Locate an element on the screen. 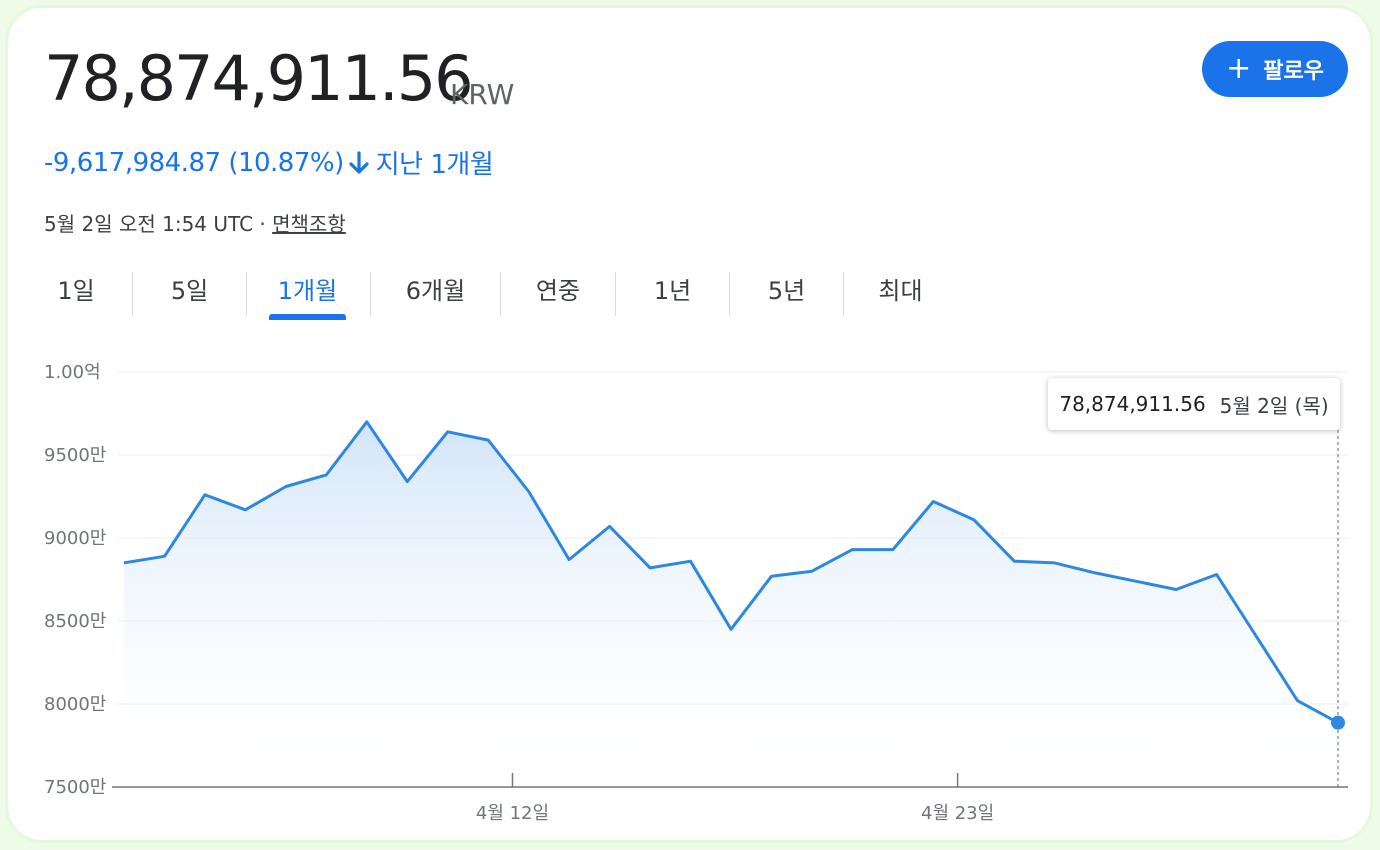  tab-1y: 1년 is located at coordinates (672, 288).